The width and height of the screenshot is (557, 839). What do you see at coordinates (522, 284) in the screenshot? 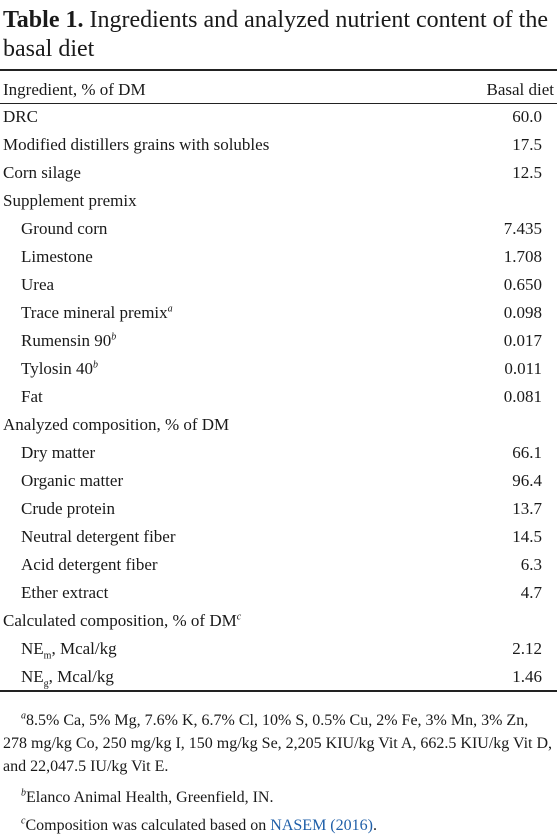
I see `row-value: 0.650` at bounding box center [522, 284].